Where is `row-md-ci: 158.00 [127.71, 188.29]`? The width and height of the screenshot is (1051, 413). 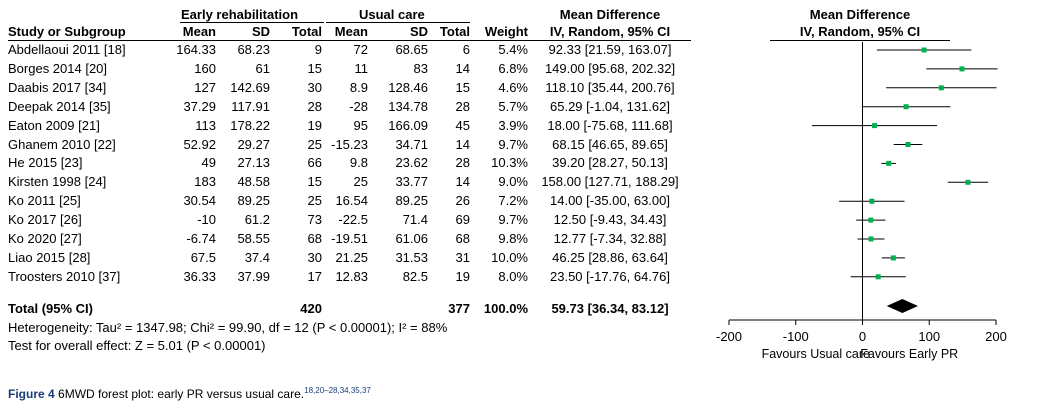 row-md-ci: 158.00 [127.71, 188.29] is located at coordinates (610, 182).